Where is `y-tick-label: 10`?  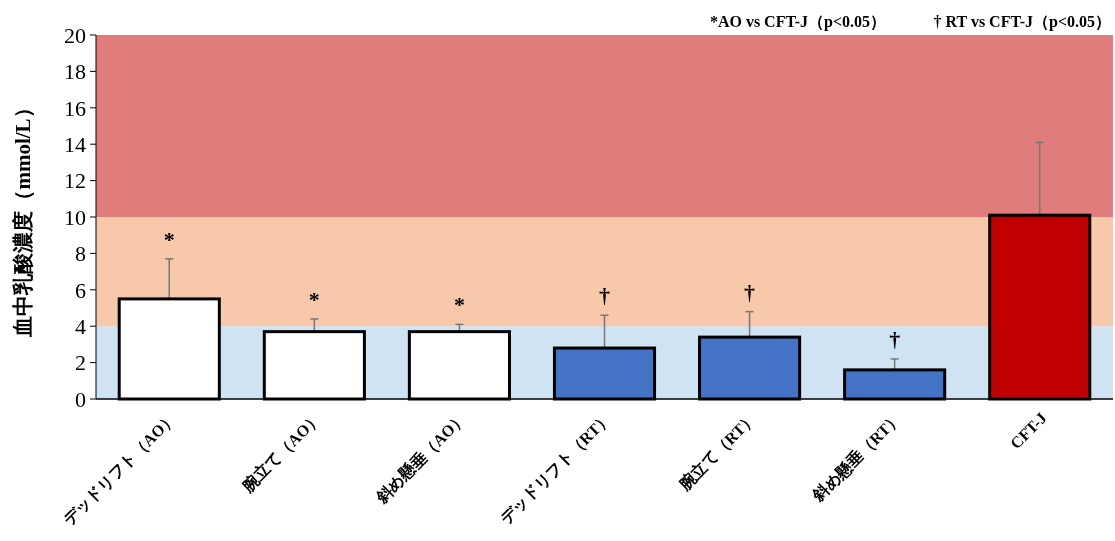
y-tick-label: 10 is located at coordinates (75, 217).